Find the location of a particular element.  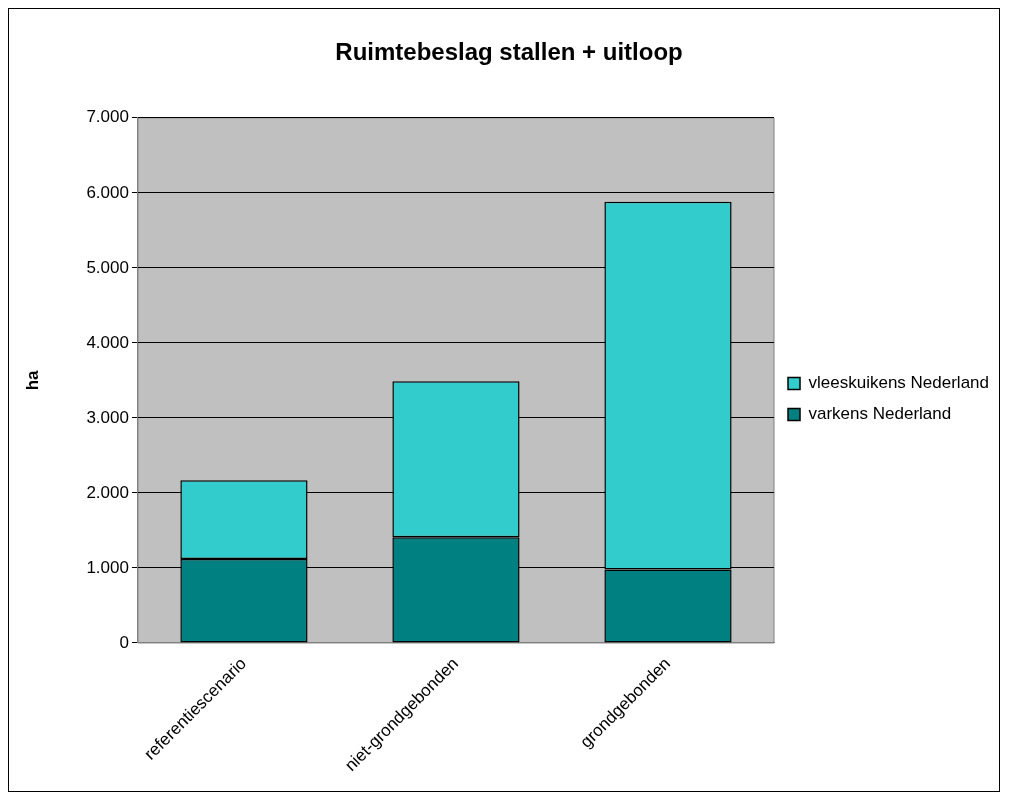

y-tick-label: 4.000 is located at coordinates (107, 342).